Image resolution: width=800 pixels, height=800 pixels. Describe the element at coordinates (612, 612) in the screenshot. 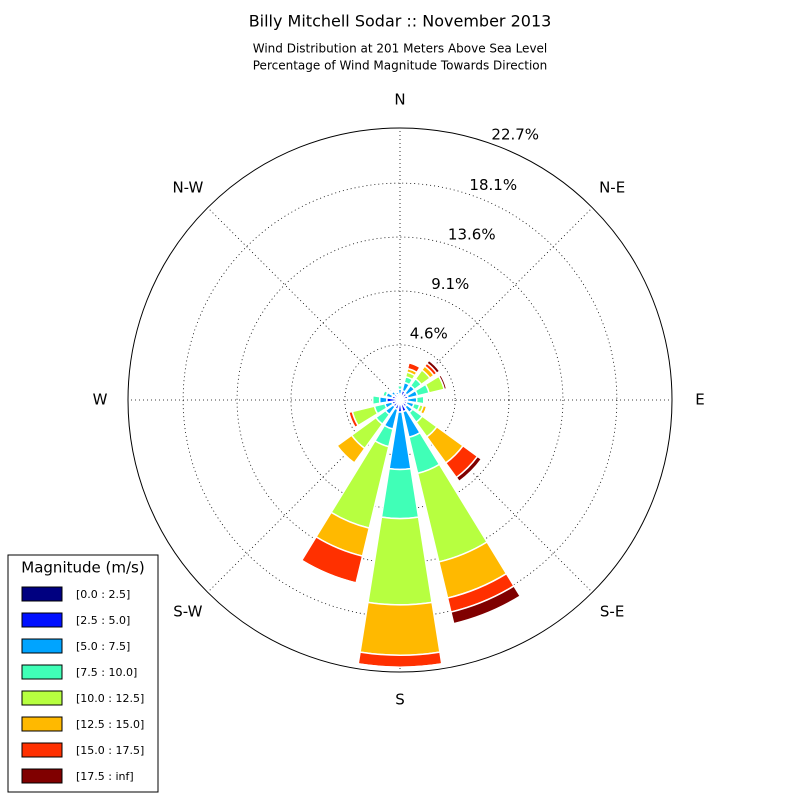

I see `theta-label: S-E` at that location.